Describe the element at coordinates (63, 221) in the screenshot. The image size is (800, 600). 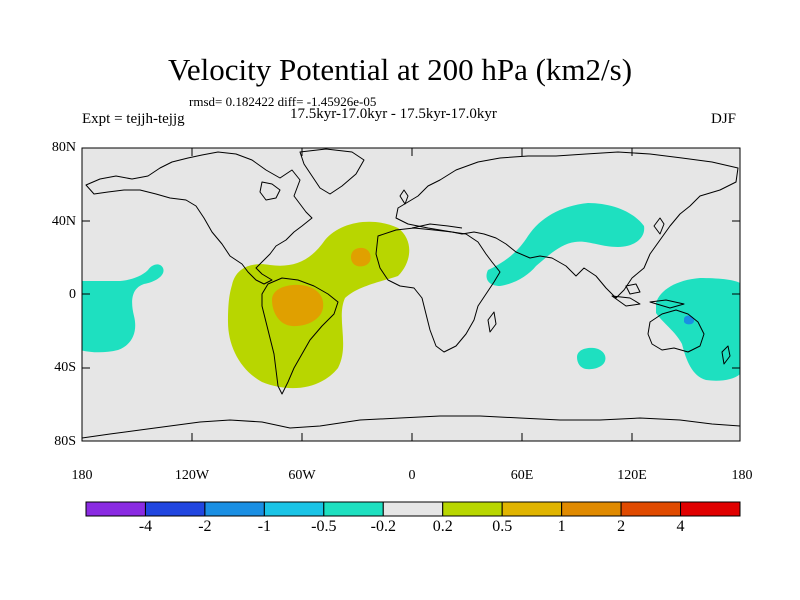
I see `y-tick-label: 40N` at that location.